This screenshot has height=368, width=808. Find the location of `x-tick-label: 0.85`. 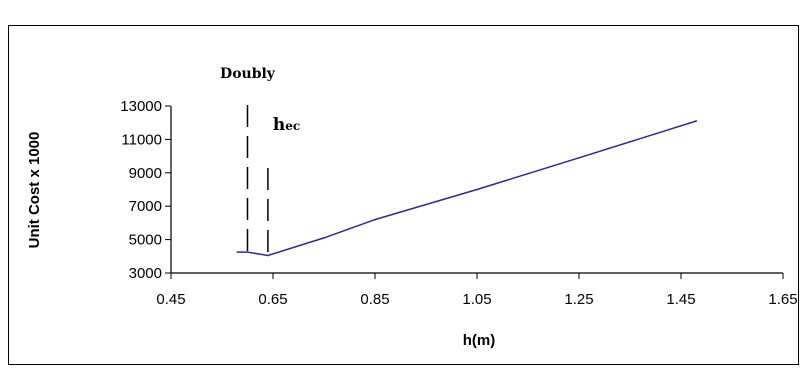

x-tick-label: 0.85 is located at coordinates (374, 299).